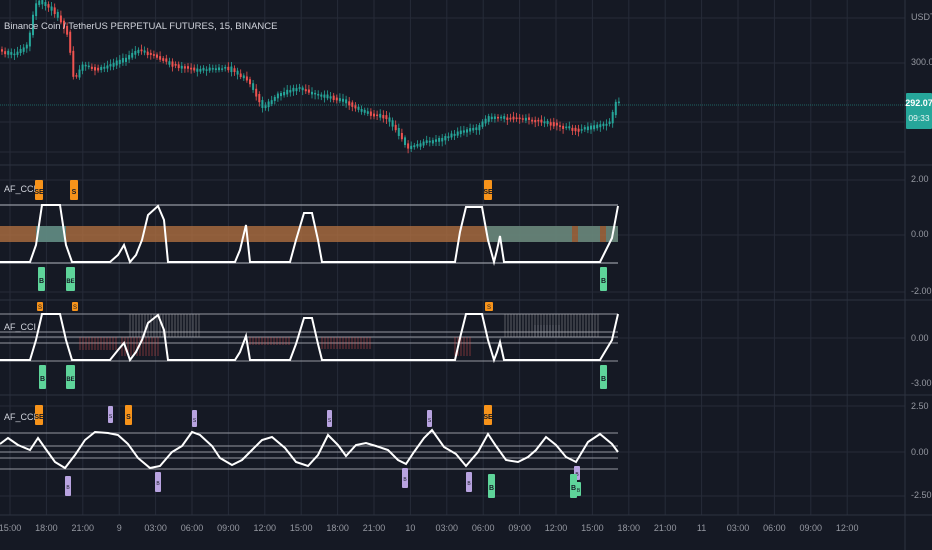 Image resolution: width=932 pixels, height=550 pixels. Describe the element at coordinates (701, 528) in the screenshot. I see `time-tick-label: 11` at that location.